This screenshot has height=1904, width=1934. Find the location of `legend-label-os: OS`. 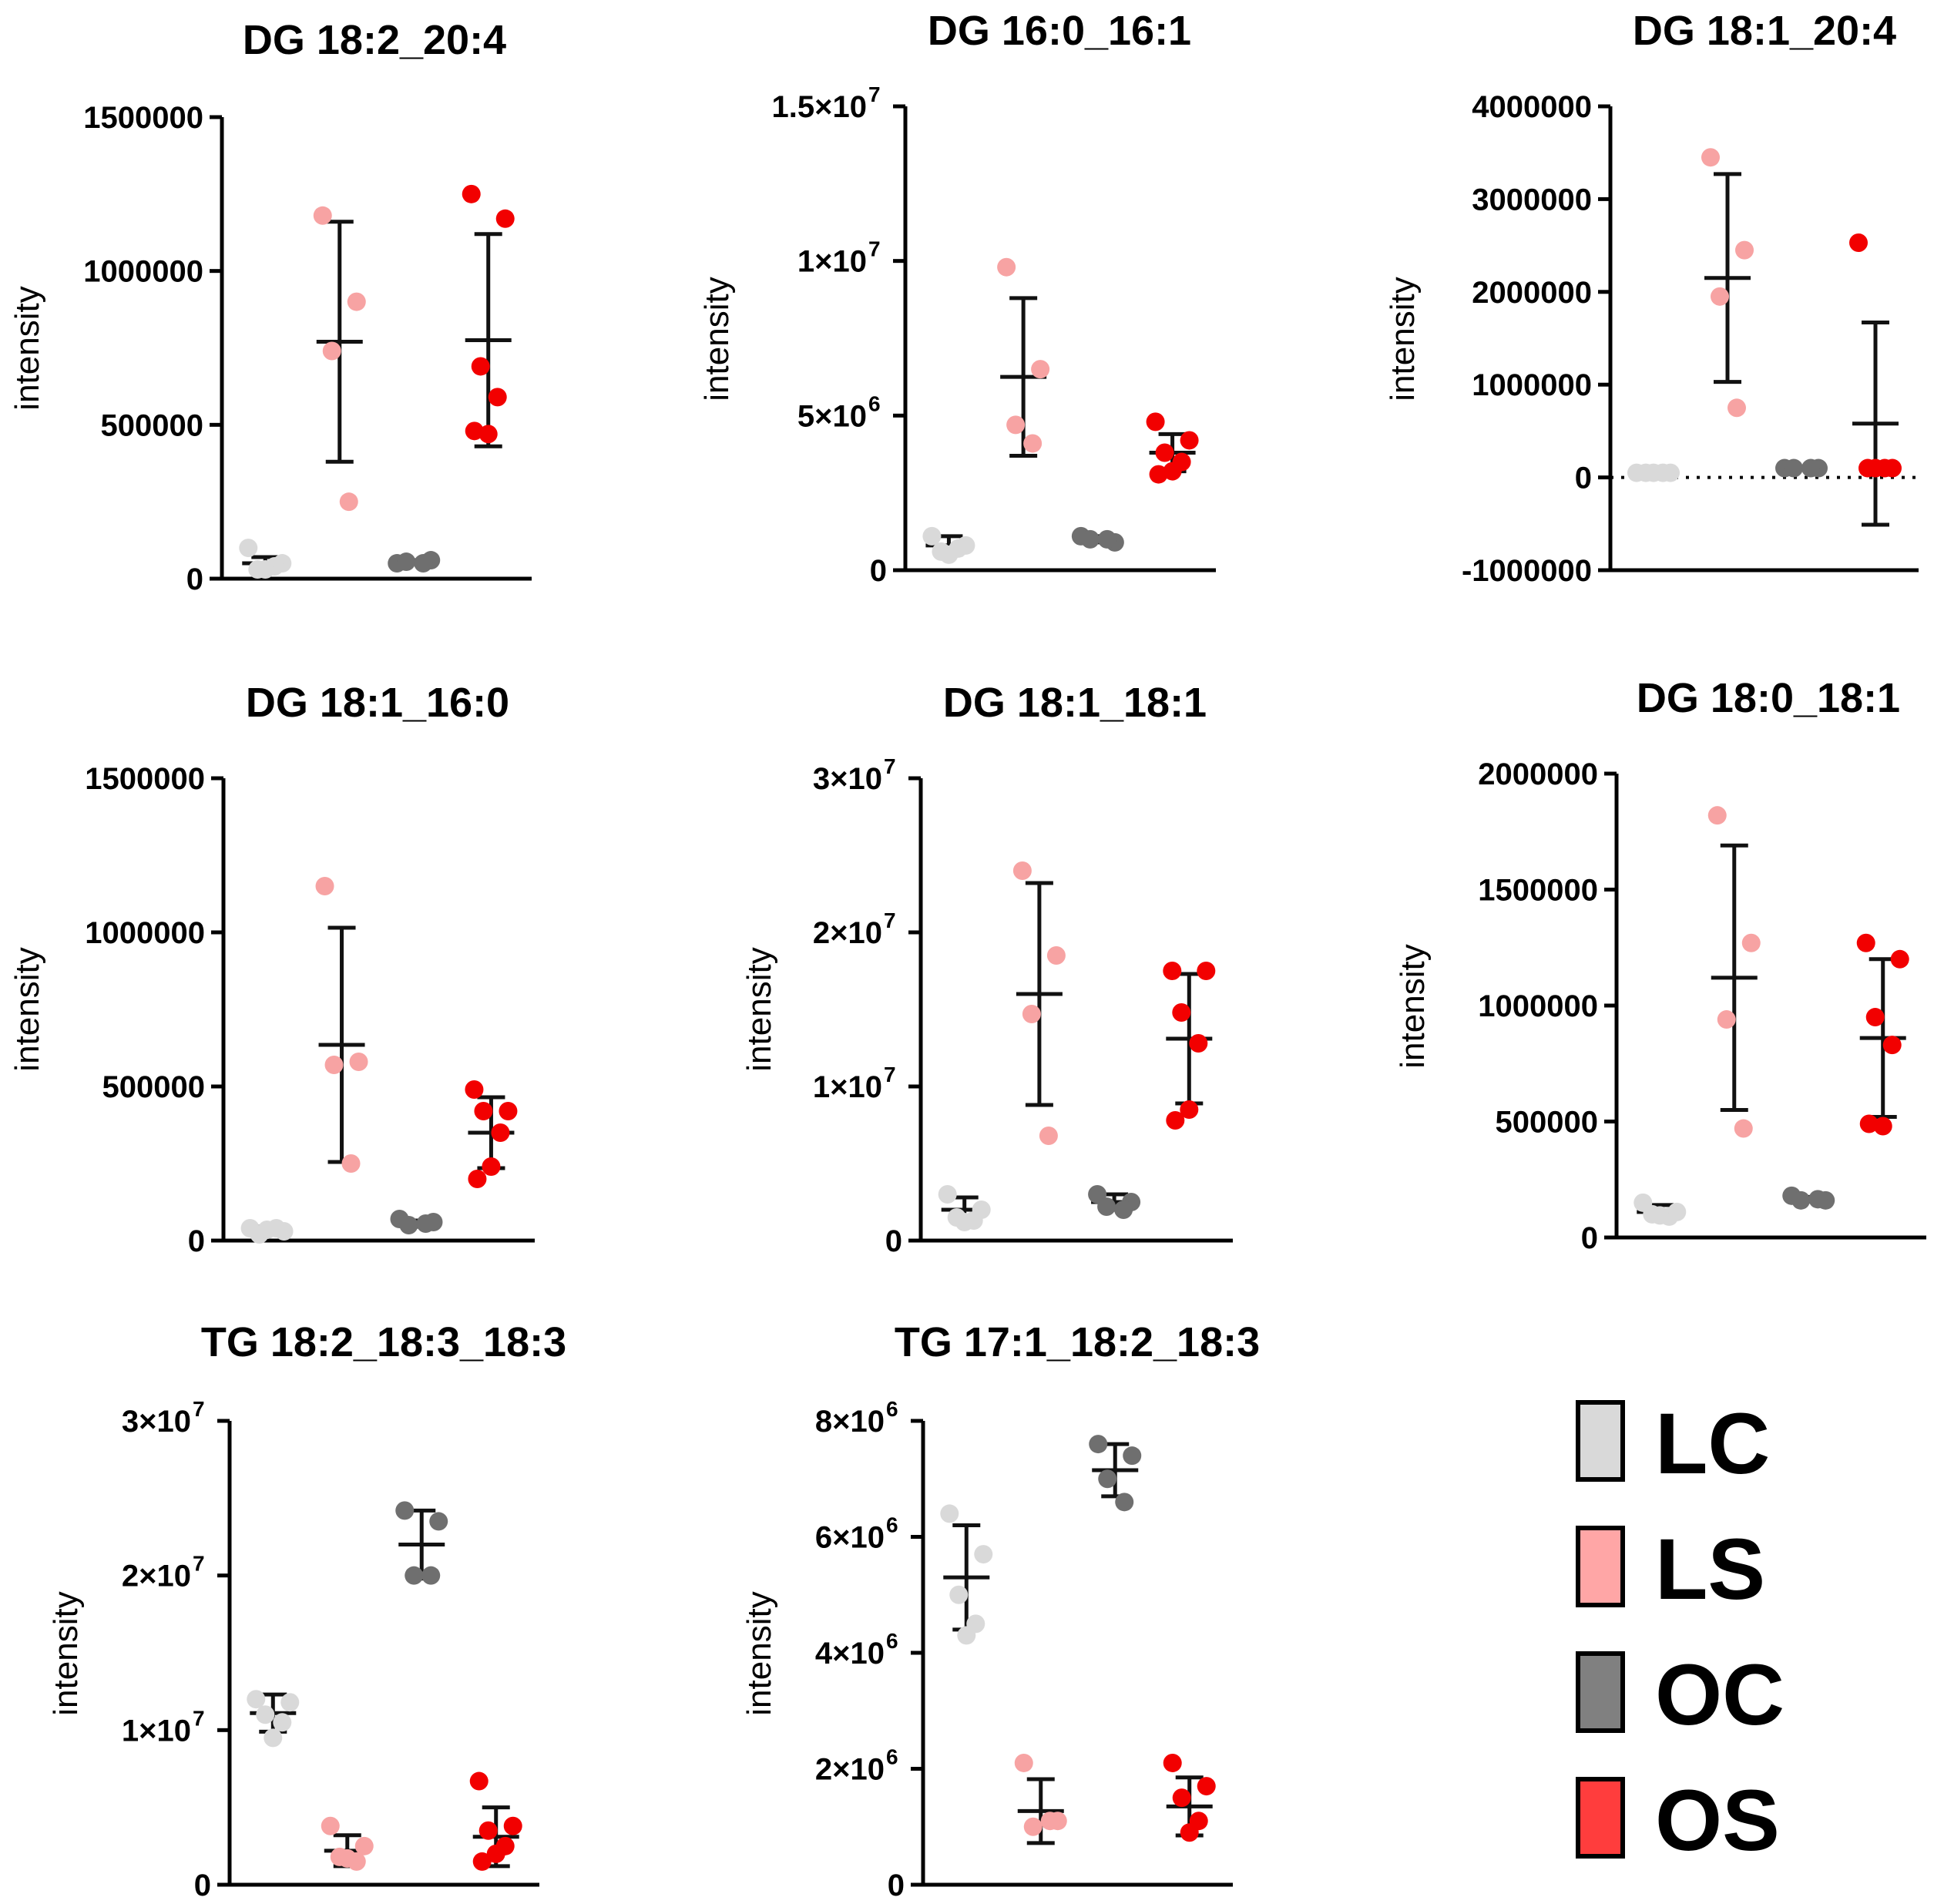

legend-label-os: OS is located at coordinates (1717, 1820).